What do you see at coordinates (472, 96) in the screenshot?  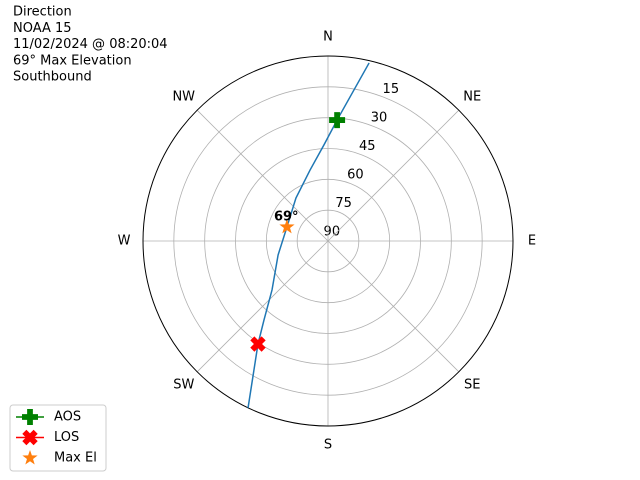 I see `theta-tick-label: NE` at bounding box center [472, 96].